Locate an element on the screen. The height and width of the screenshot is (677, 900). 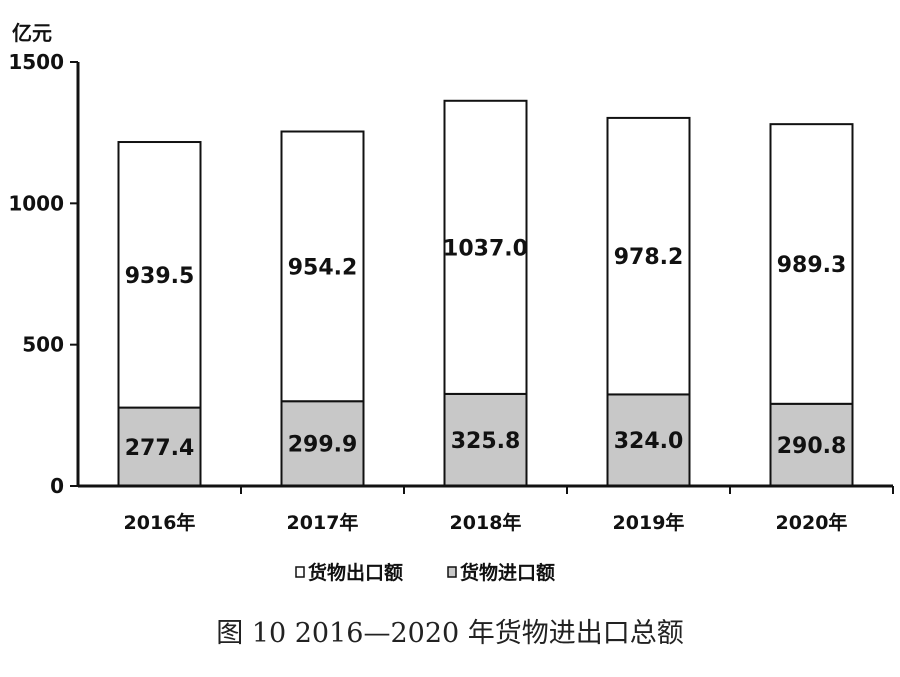
x-tick-label: 2016年 is located at coordinates (160, 522).